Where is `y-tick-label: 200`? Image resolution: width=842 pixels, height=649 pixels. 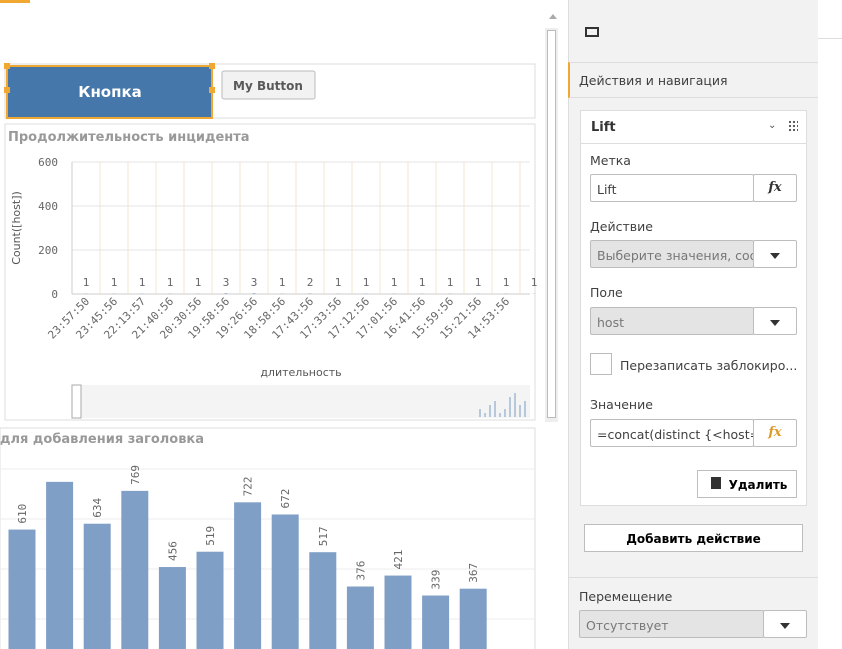
y-tick-label: 200 is located at coordinates (48, 250).